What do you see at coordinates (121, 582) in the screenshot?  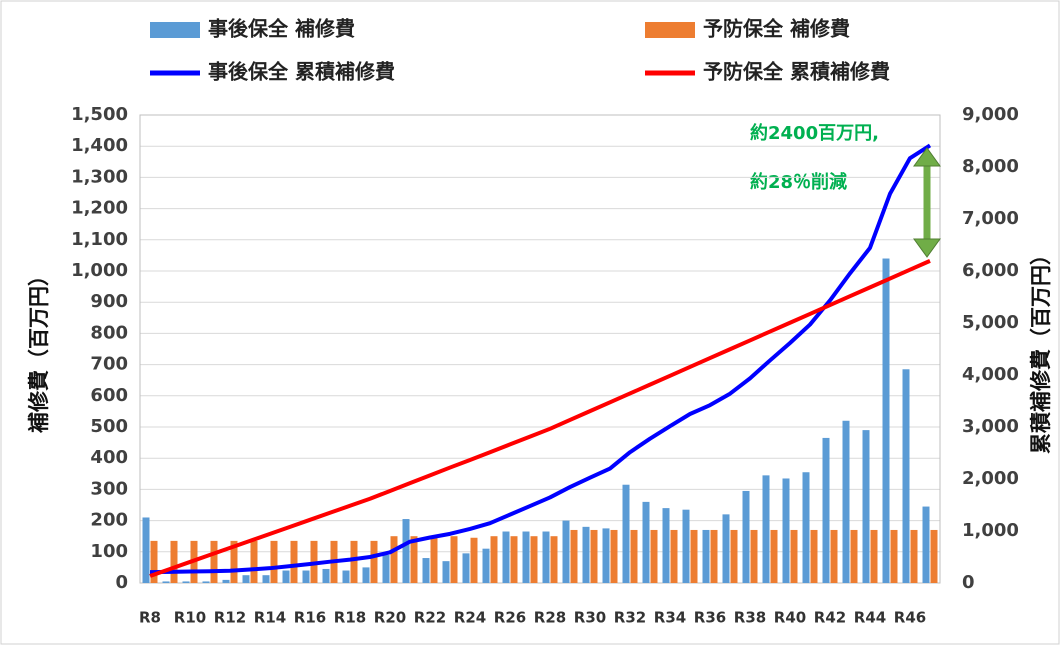 I see `y-tick-label: 0` at bounding box center [121, 582].